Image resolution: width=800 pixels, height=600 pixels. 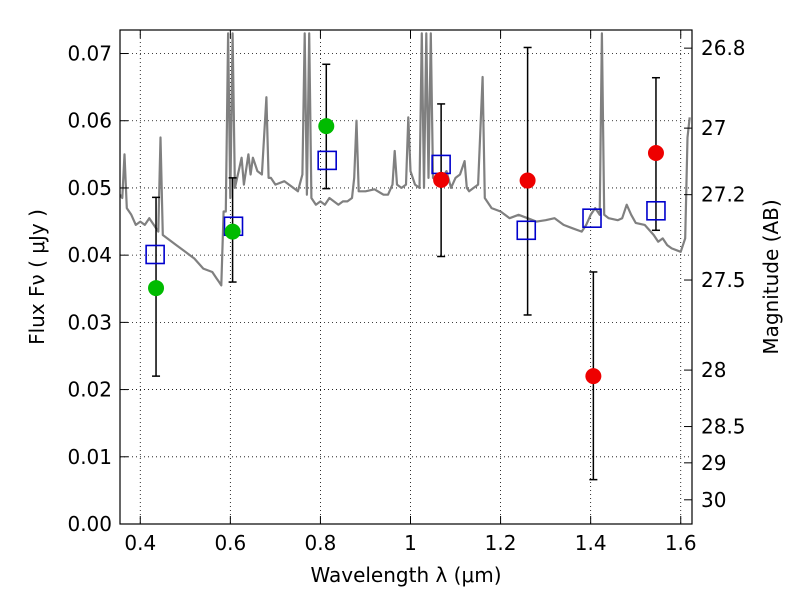 What do you see at coordinates (97, 289) in the screenshot?
I see `y-axis-left: 0.00 0.01 0.02 0.03 0.04 0.05 0.06 0.07` at bounding box center [97, 289].